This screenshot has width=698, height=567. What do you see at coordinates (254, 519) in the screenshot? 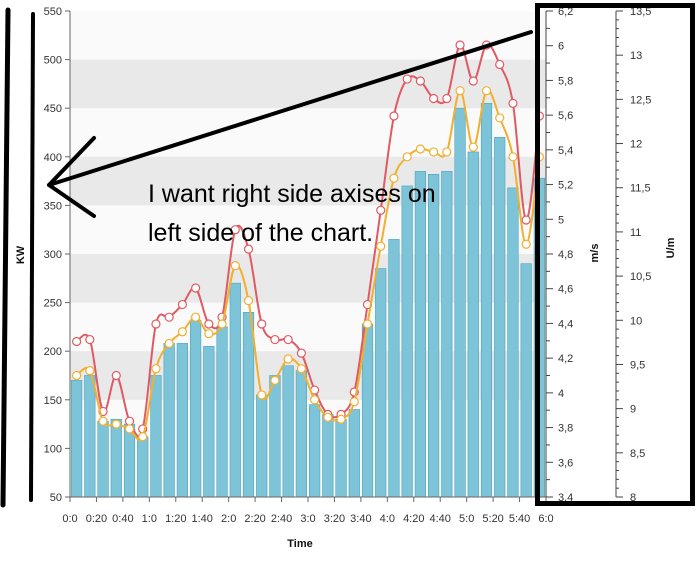
I see `x-axis-tick-label: 2:20` at bounding box center [254, 519].